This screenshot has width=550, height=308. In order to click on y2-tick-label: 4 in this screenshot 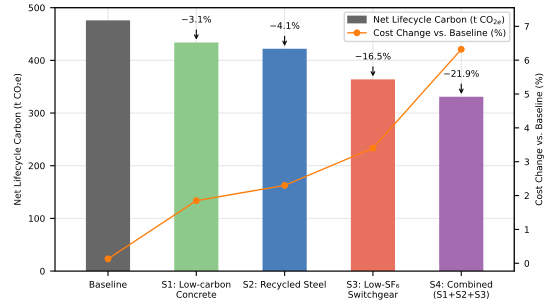, I will do `click(527, 128)`.